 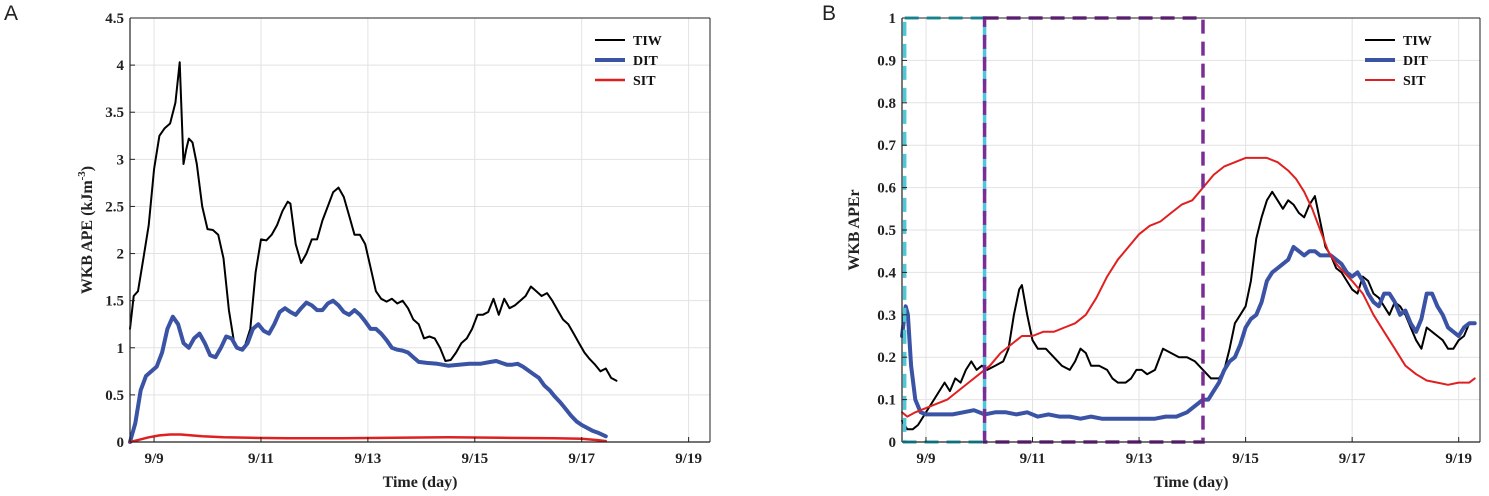 I want to click on y-tick-label: 1.5, so click(x=114, y=302).